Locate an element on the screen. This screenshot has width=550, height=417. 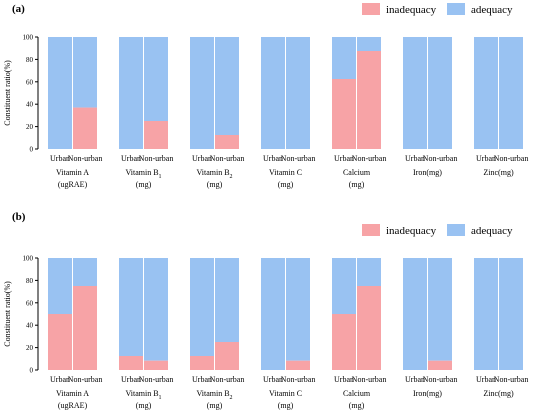
legend-label-adequacy: adequacy is located at coordinates (492, 231).